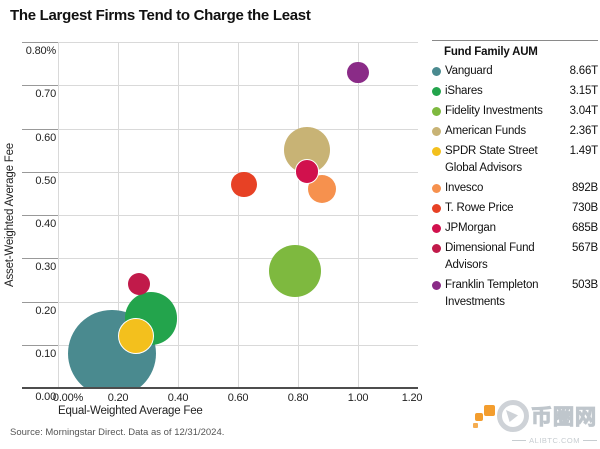 The image size is (600, 449). Describe the element at coordinates (584, 151) in the screenshot. I see `legend-aum-value: 1.49T` at that location.